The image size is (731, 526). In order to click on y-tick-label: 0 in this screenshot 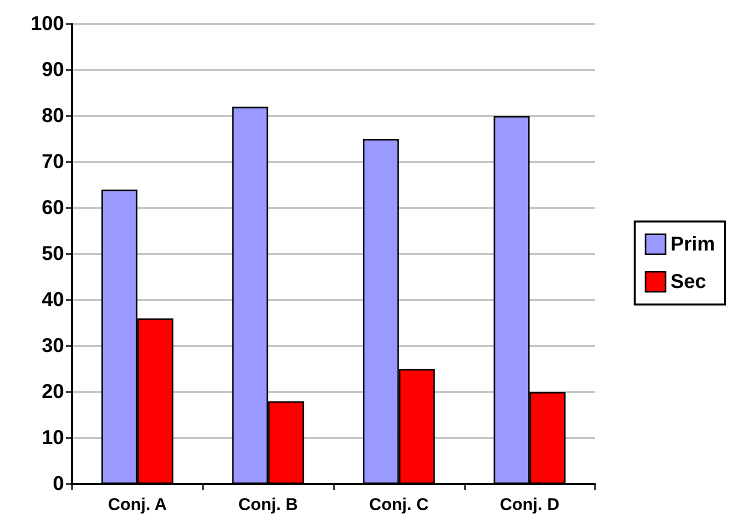, I will do `click(58, 484)`.